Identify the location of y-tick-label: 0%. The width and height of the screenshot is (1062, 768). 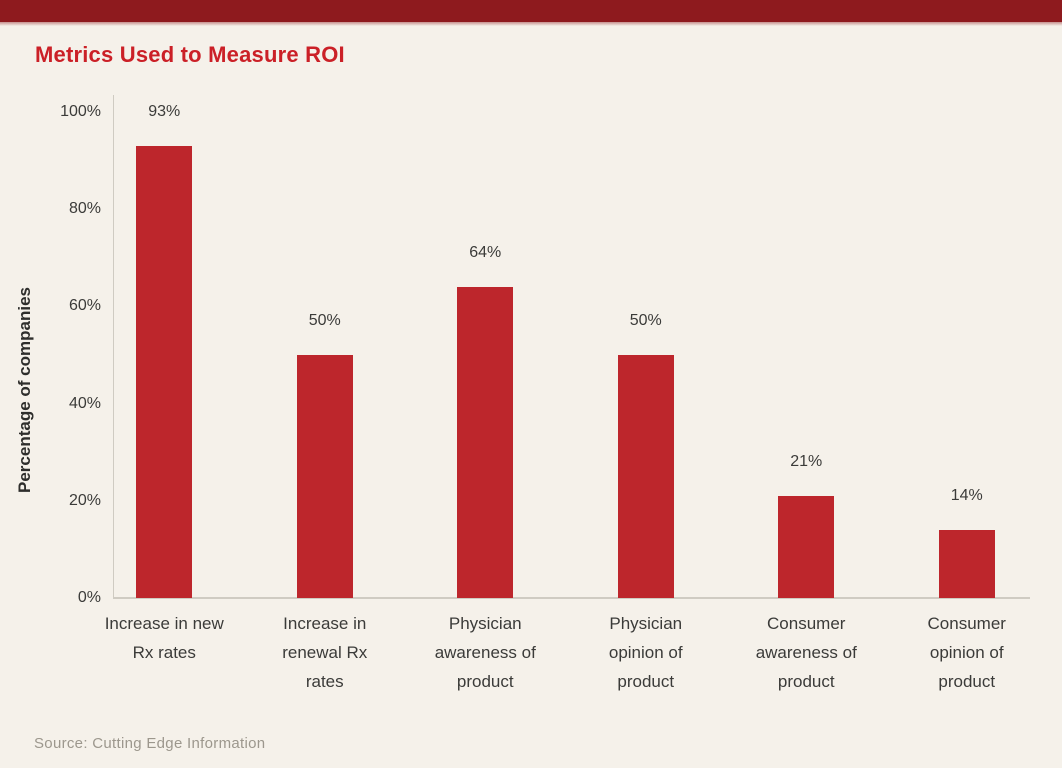
(89, 597).